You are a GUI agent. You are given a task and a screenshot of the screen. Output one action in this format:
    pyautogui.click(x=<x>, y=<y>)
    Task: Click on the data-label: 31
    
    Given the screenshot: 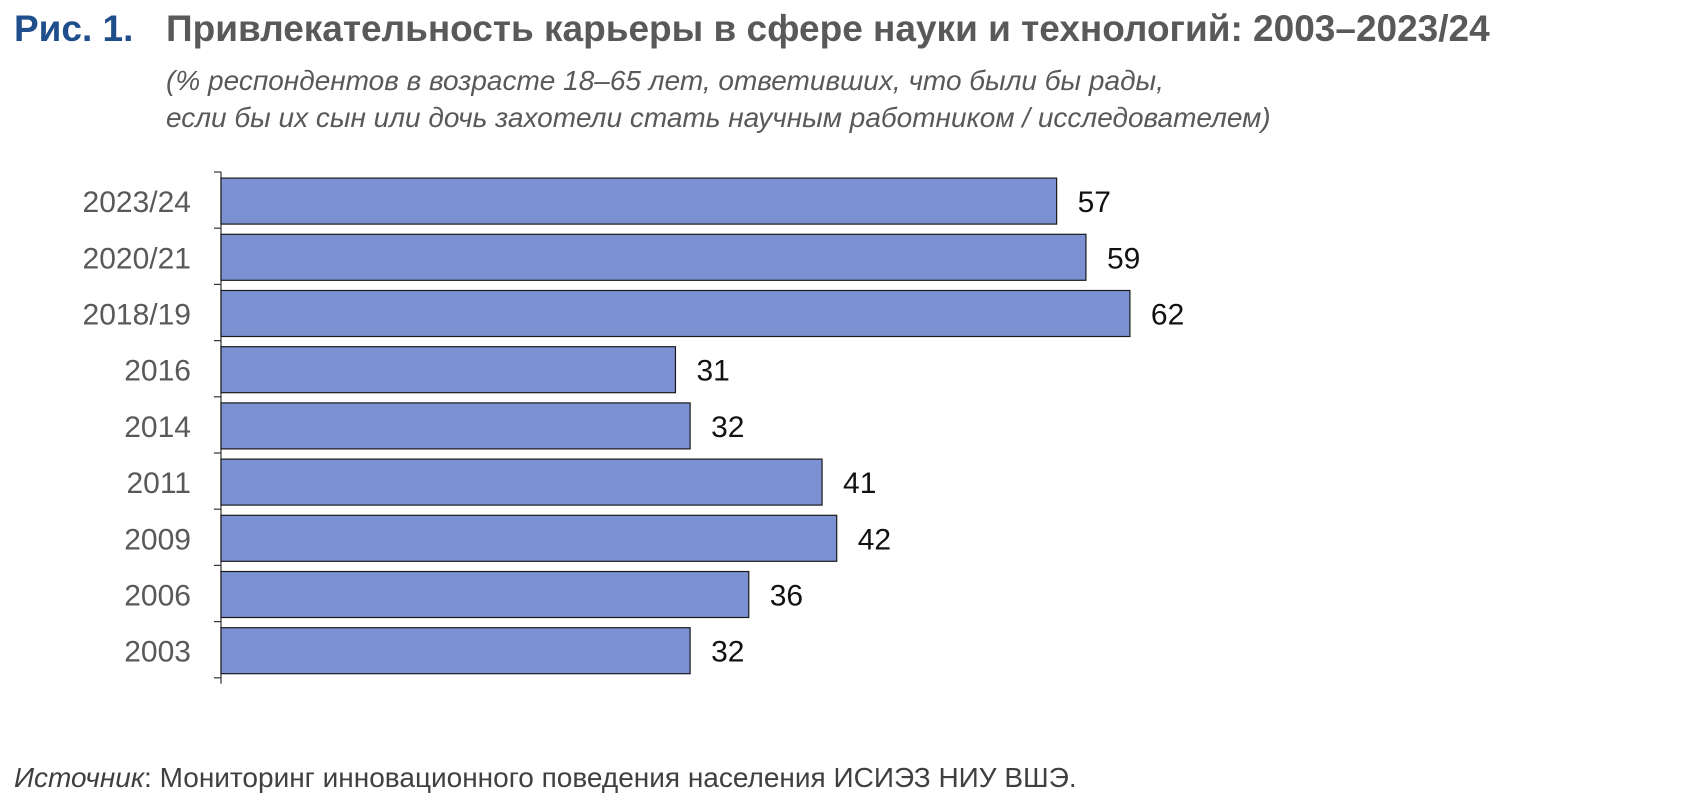 What is the action you would take?
    pyautogui.click(x=712, y=371)
    